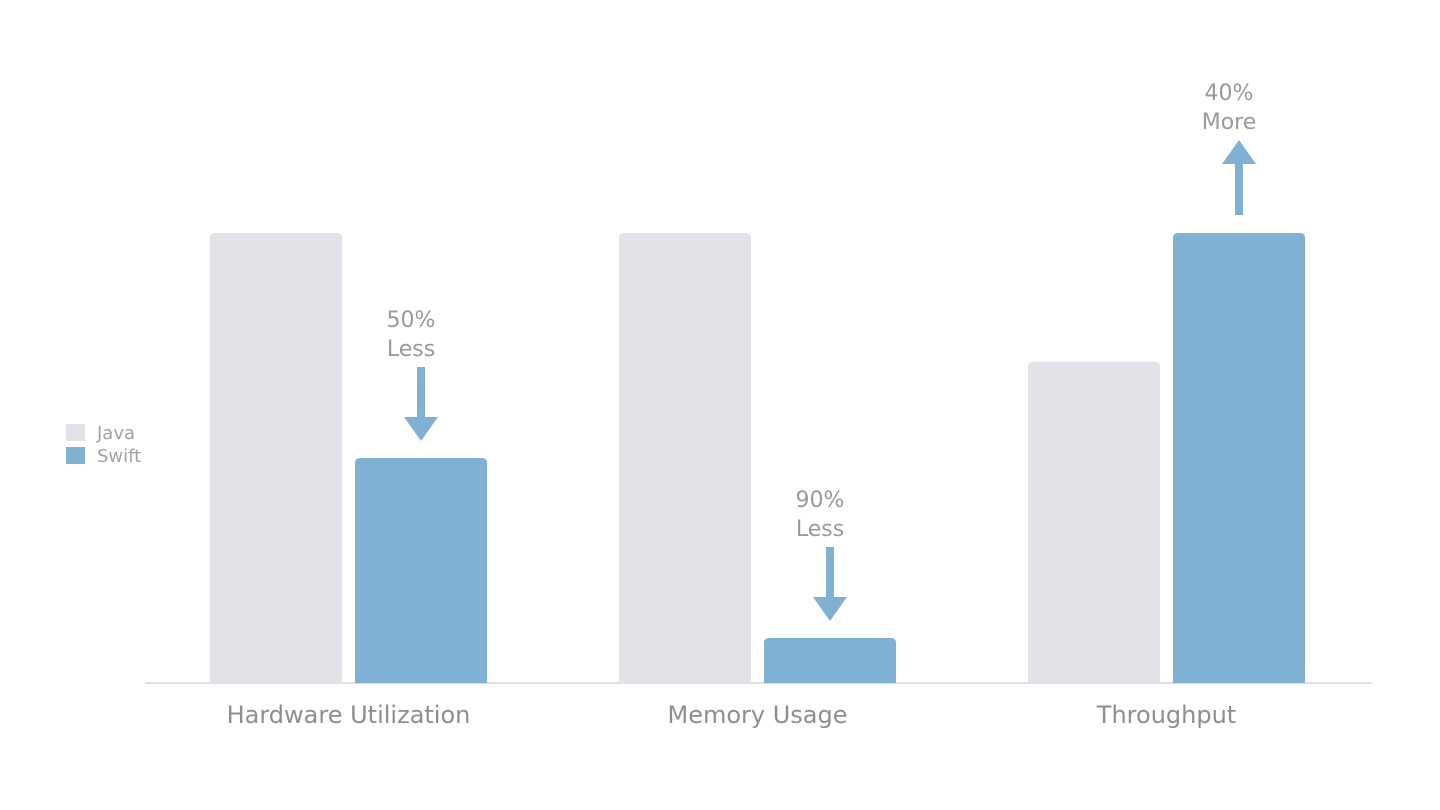 Image resolution: width=1440 pixels, height=810 pixels. Describe the element at coordinates (1239, 152) in the screenshot. I see `arrow-up-icon` at that location.